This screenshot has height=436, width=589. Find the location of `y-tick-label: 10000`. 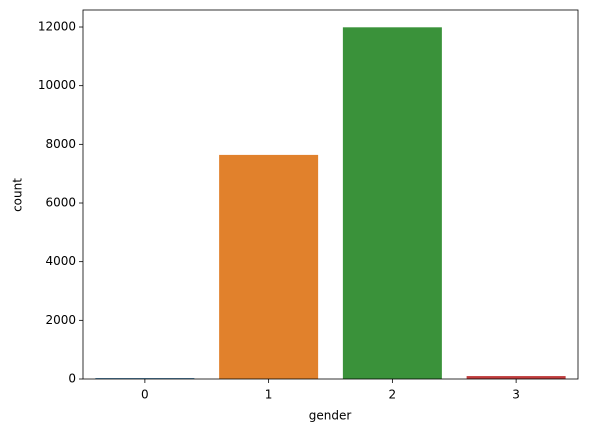

y-tick-label: 10000 is located at coordinates (57, 85).